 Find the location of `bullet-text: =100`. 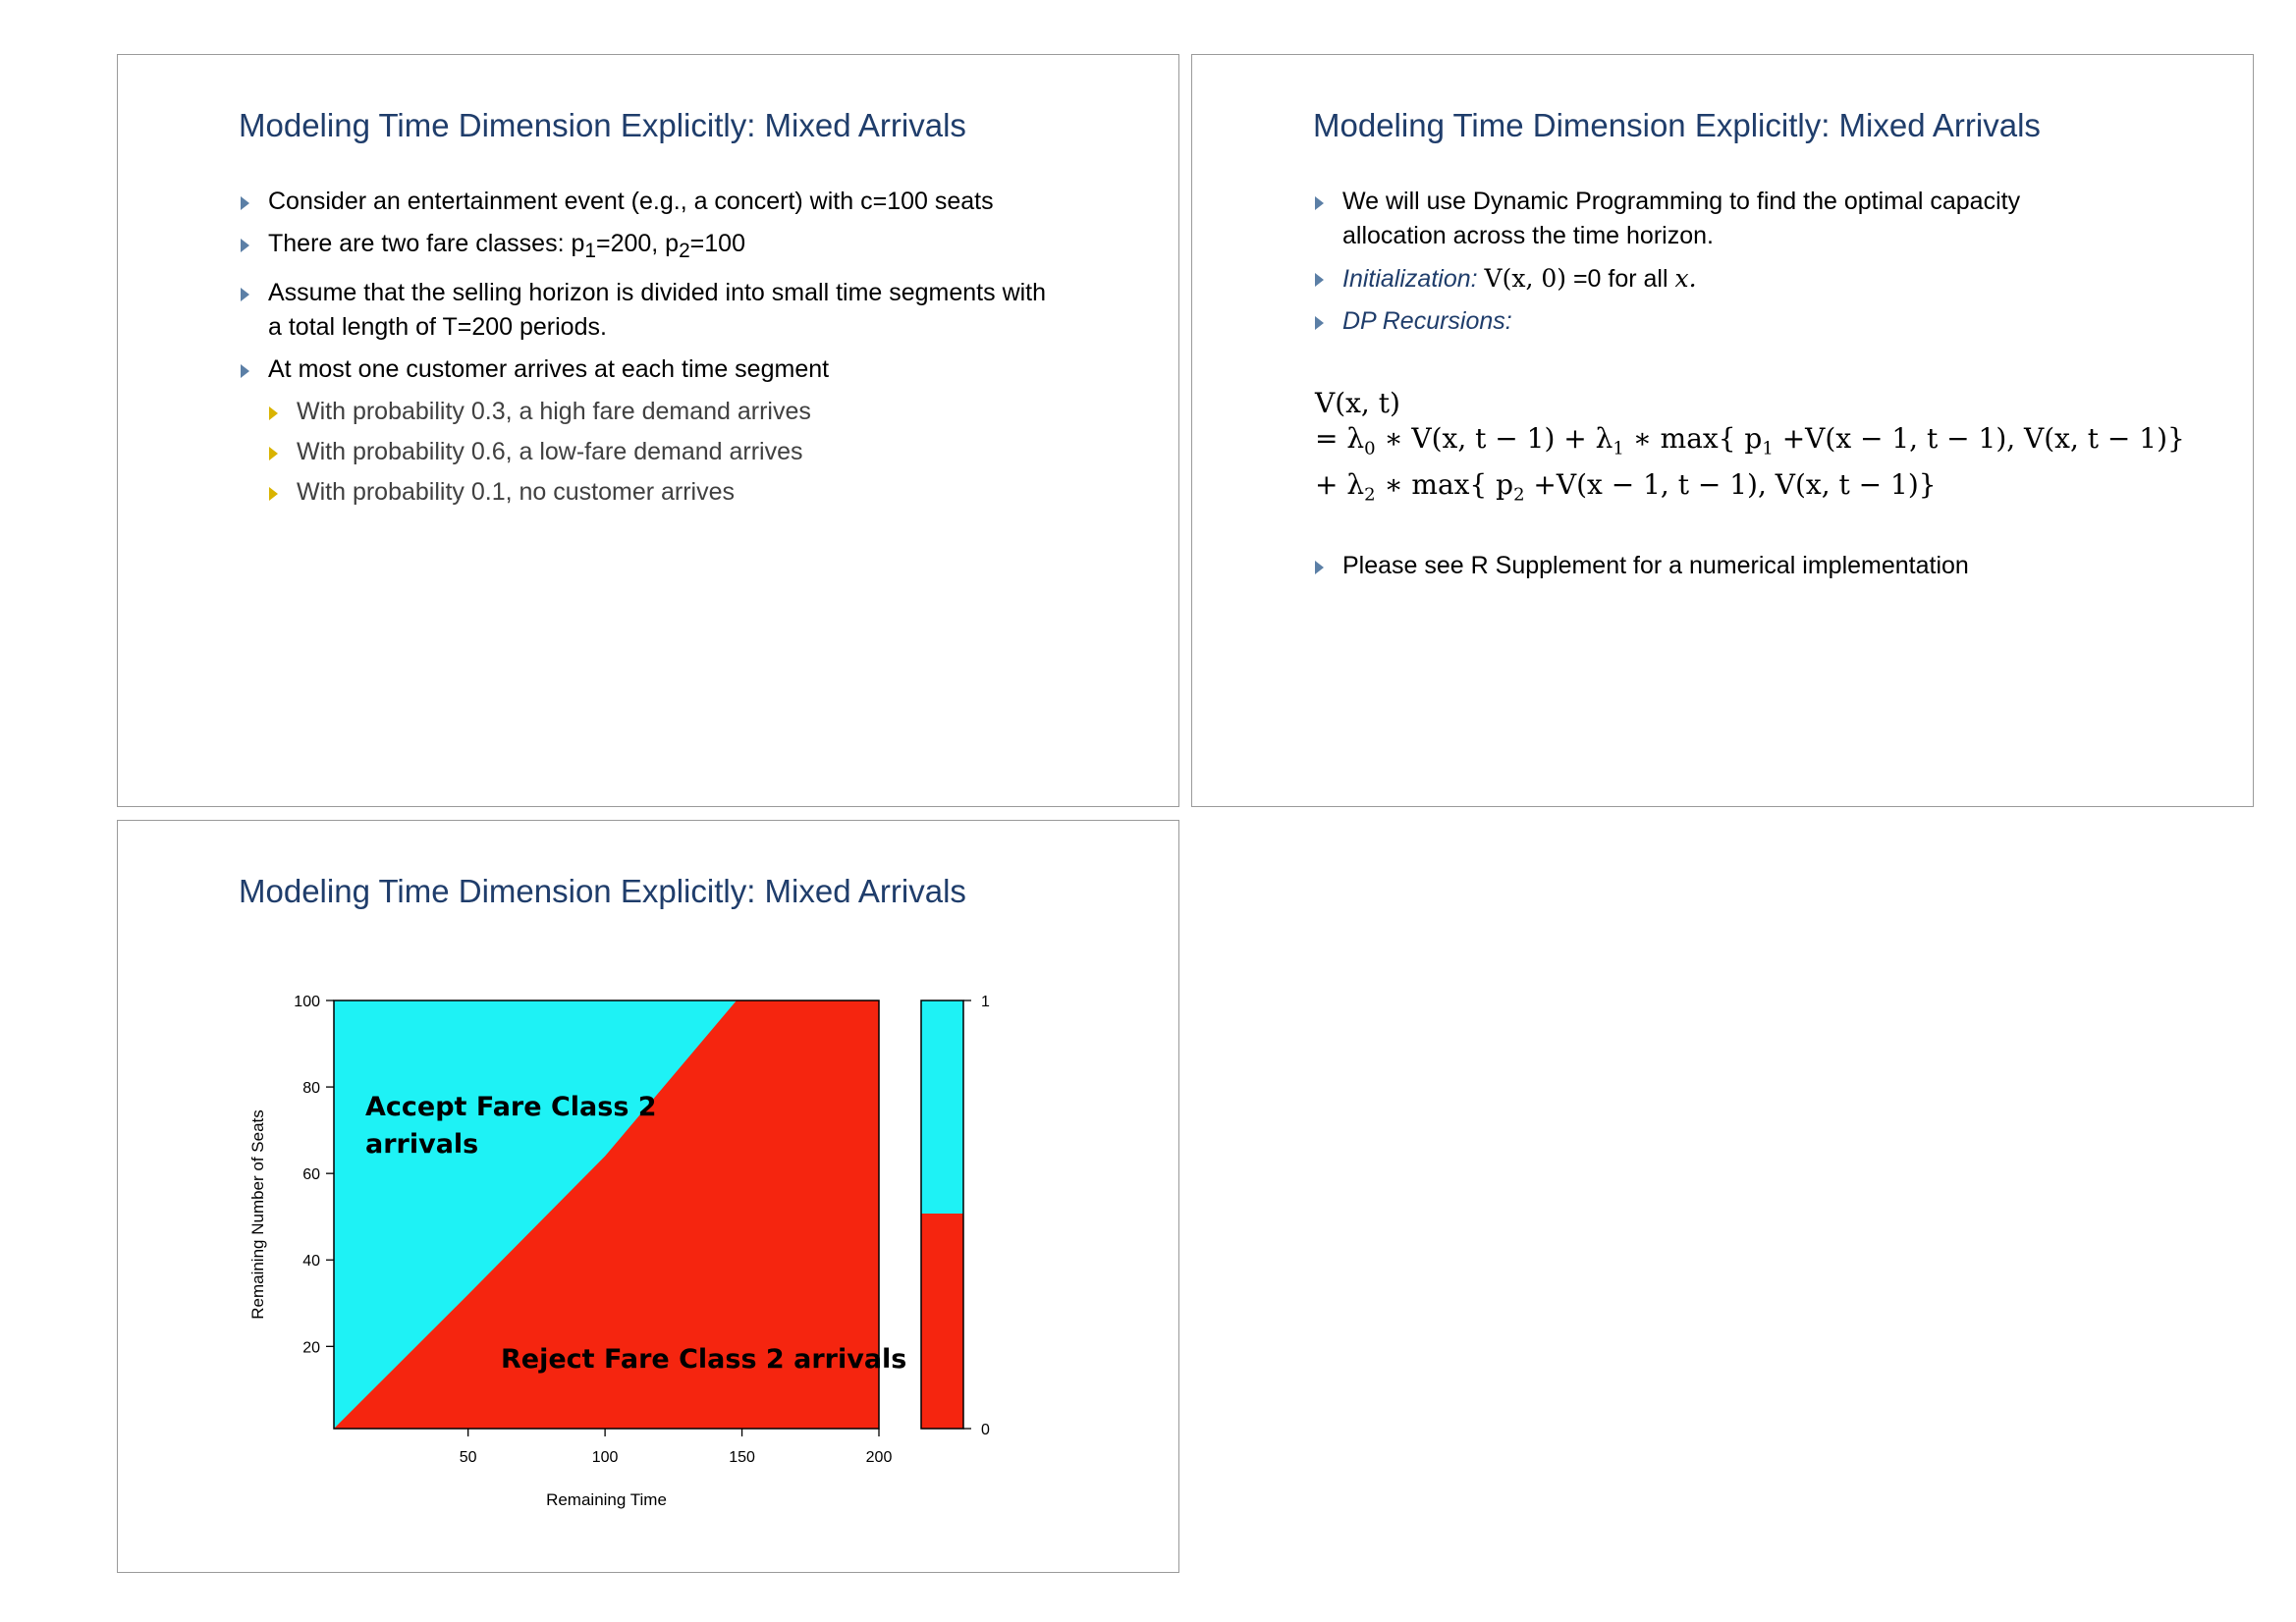

bullet-text: =100 is located at coordinates (717, 243).